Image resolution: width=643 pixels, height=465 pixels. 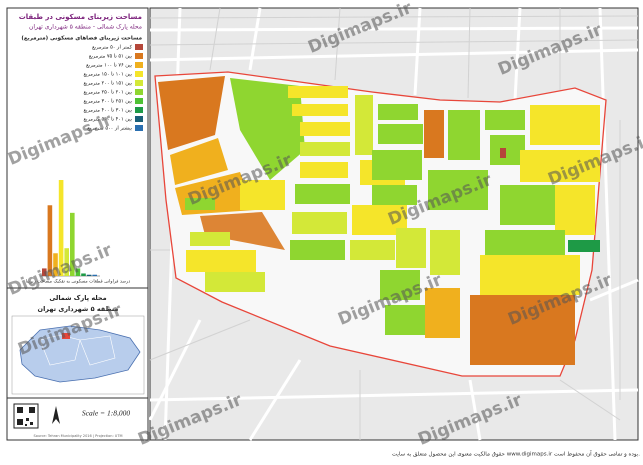 What do you see at coordinates (81, 38) in the screenshot?
I see `legend-title: مساحت زیربنای فضاهای مسکونی (مترمربع)` at bounding box center [81, 38].